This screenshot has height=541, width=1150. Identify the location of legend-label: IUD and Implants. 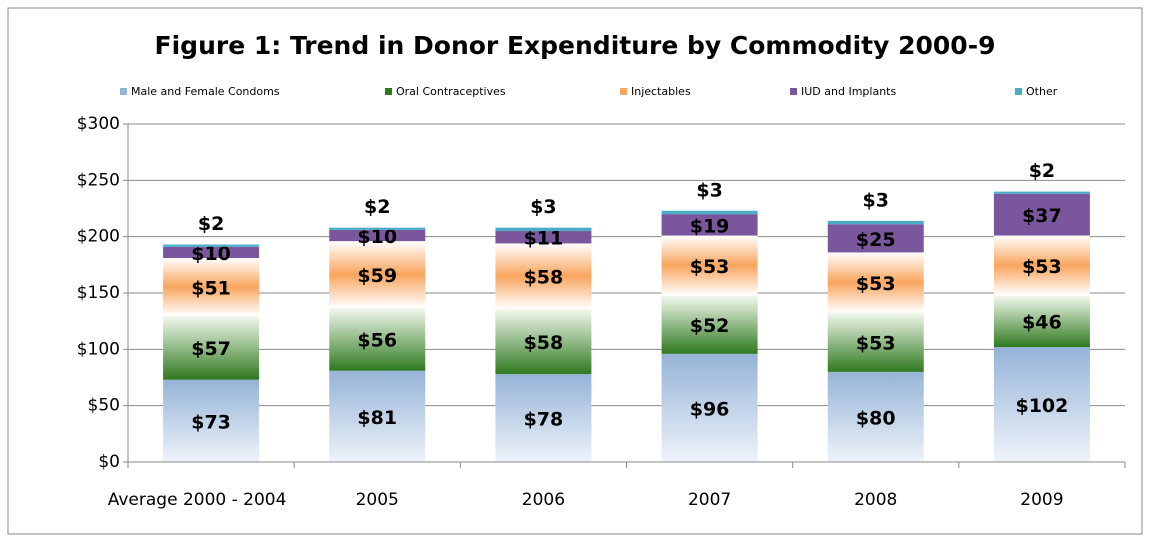
(848, 91).